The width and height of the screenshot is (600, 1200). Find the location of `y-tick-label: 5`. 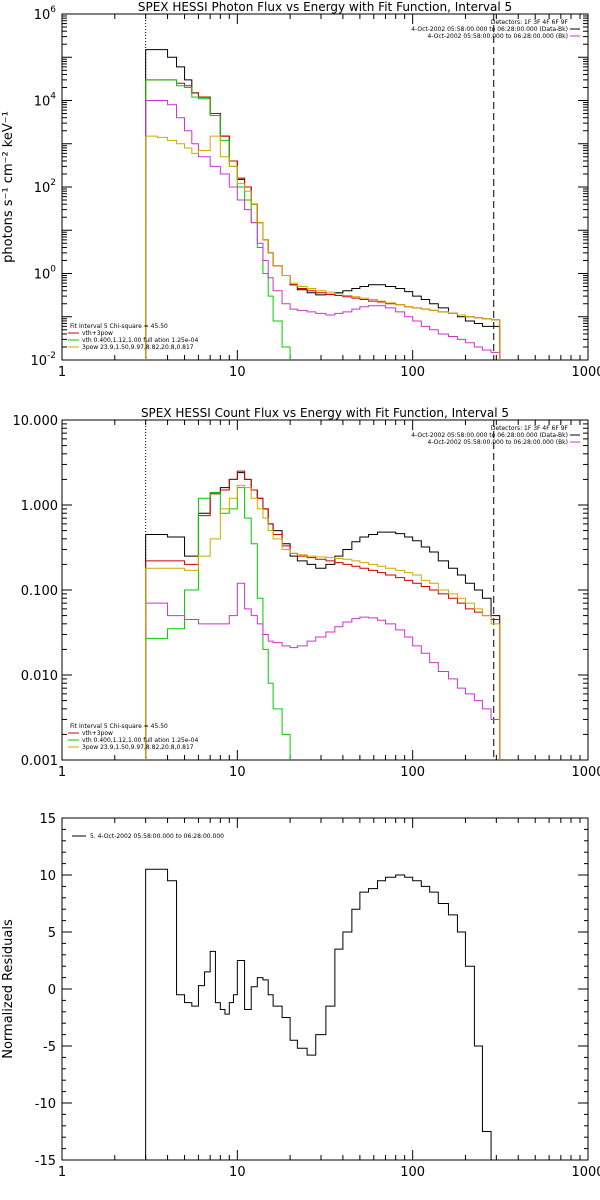

y-tick-label: 5 is located at coordinates (52, 933).